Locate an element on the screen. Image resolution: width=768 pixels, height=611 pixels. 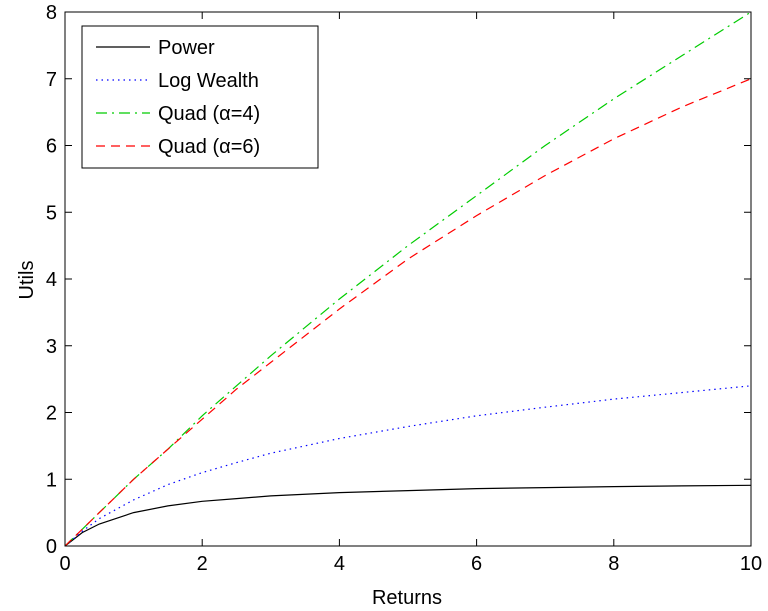
legend-item: Quad (α=6) is located at coordinates (178, 147).